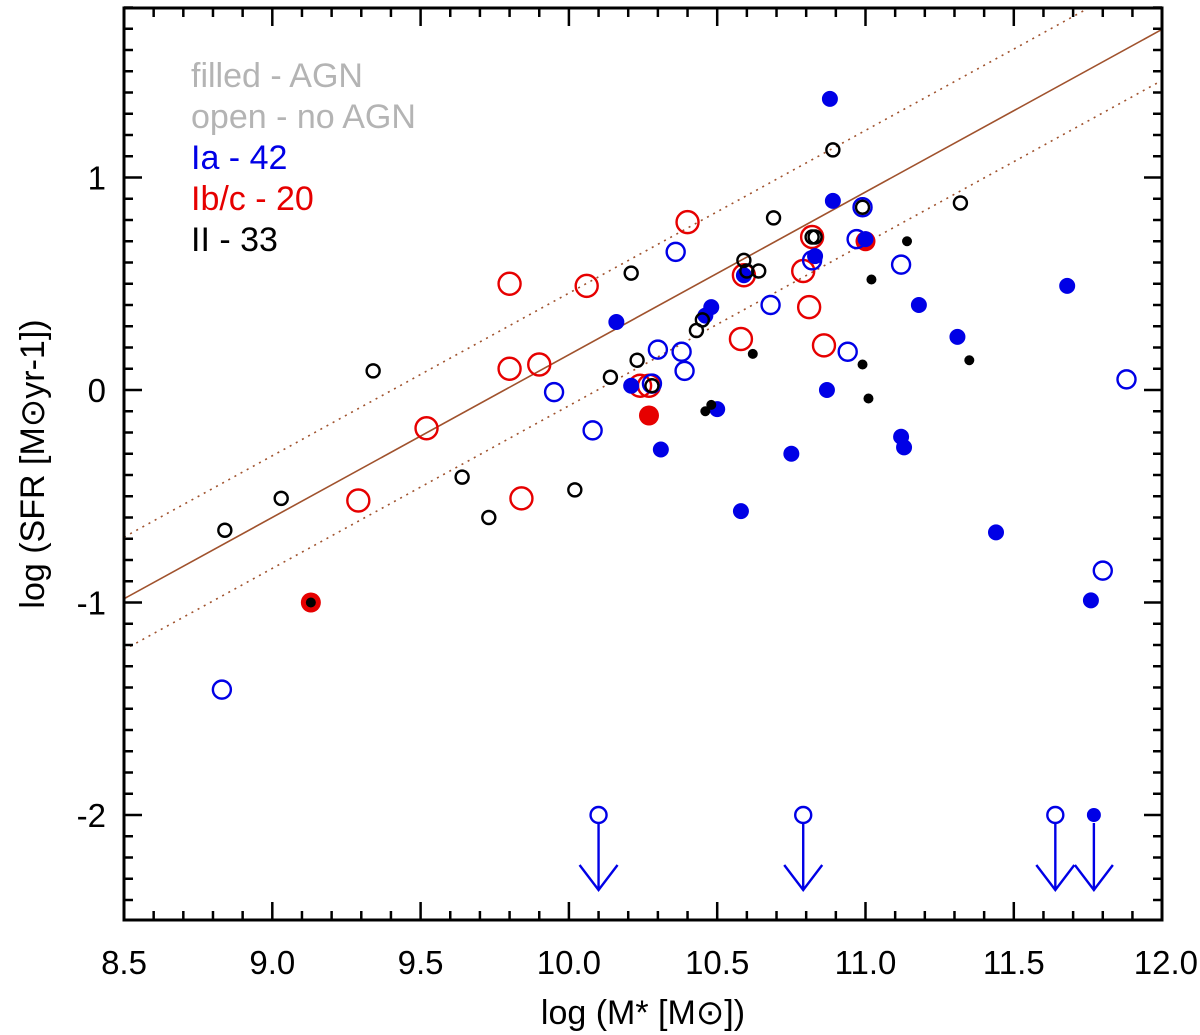  Describe the element at coordinates (1166, 962) in the screenshot. I see `x-tick-label-7: 12.0` at that location.